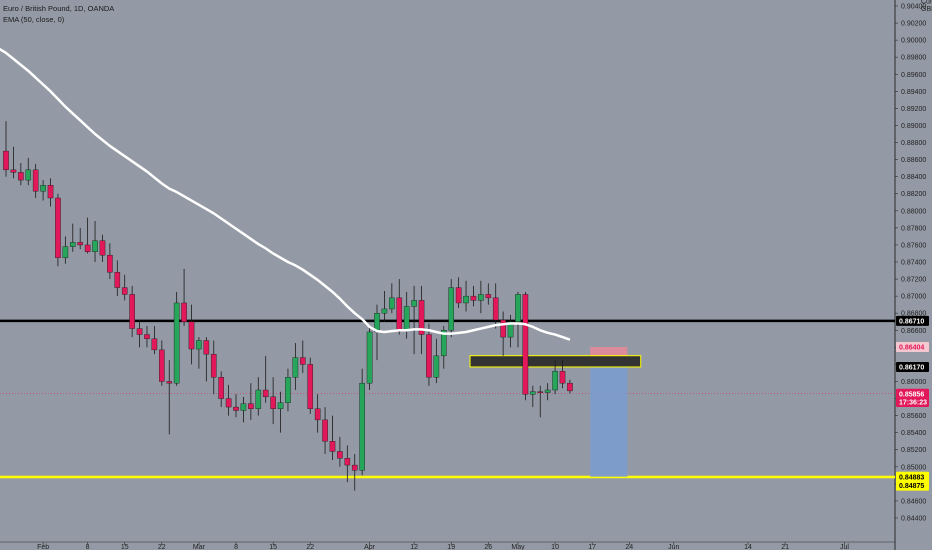  What do you see at coordinates (488, 547) in the screenshot?
I see `x-tick-label: 26` at bounding box center [488, 547].